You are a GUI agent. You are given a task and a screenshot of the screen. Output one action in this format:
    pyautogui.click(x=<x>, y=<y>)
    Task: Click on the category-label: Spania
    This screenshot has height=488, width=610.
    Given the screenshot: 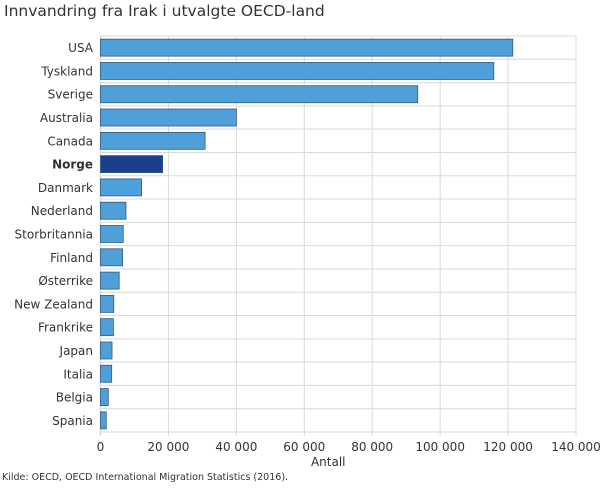 What is the action you would take?
    pyautogui.click(x=72, y=421)
    